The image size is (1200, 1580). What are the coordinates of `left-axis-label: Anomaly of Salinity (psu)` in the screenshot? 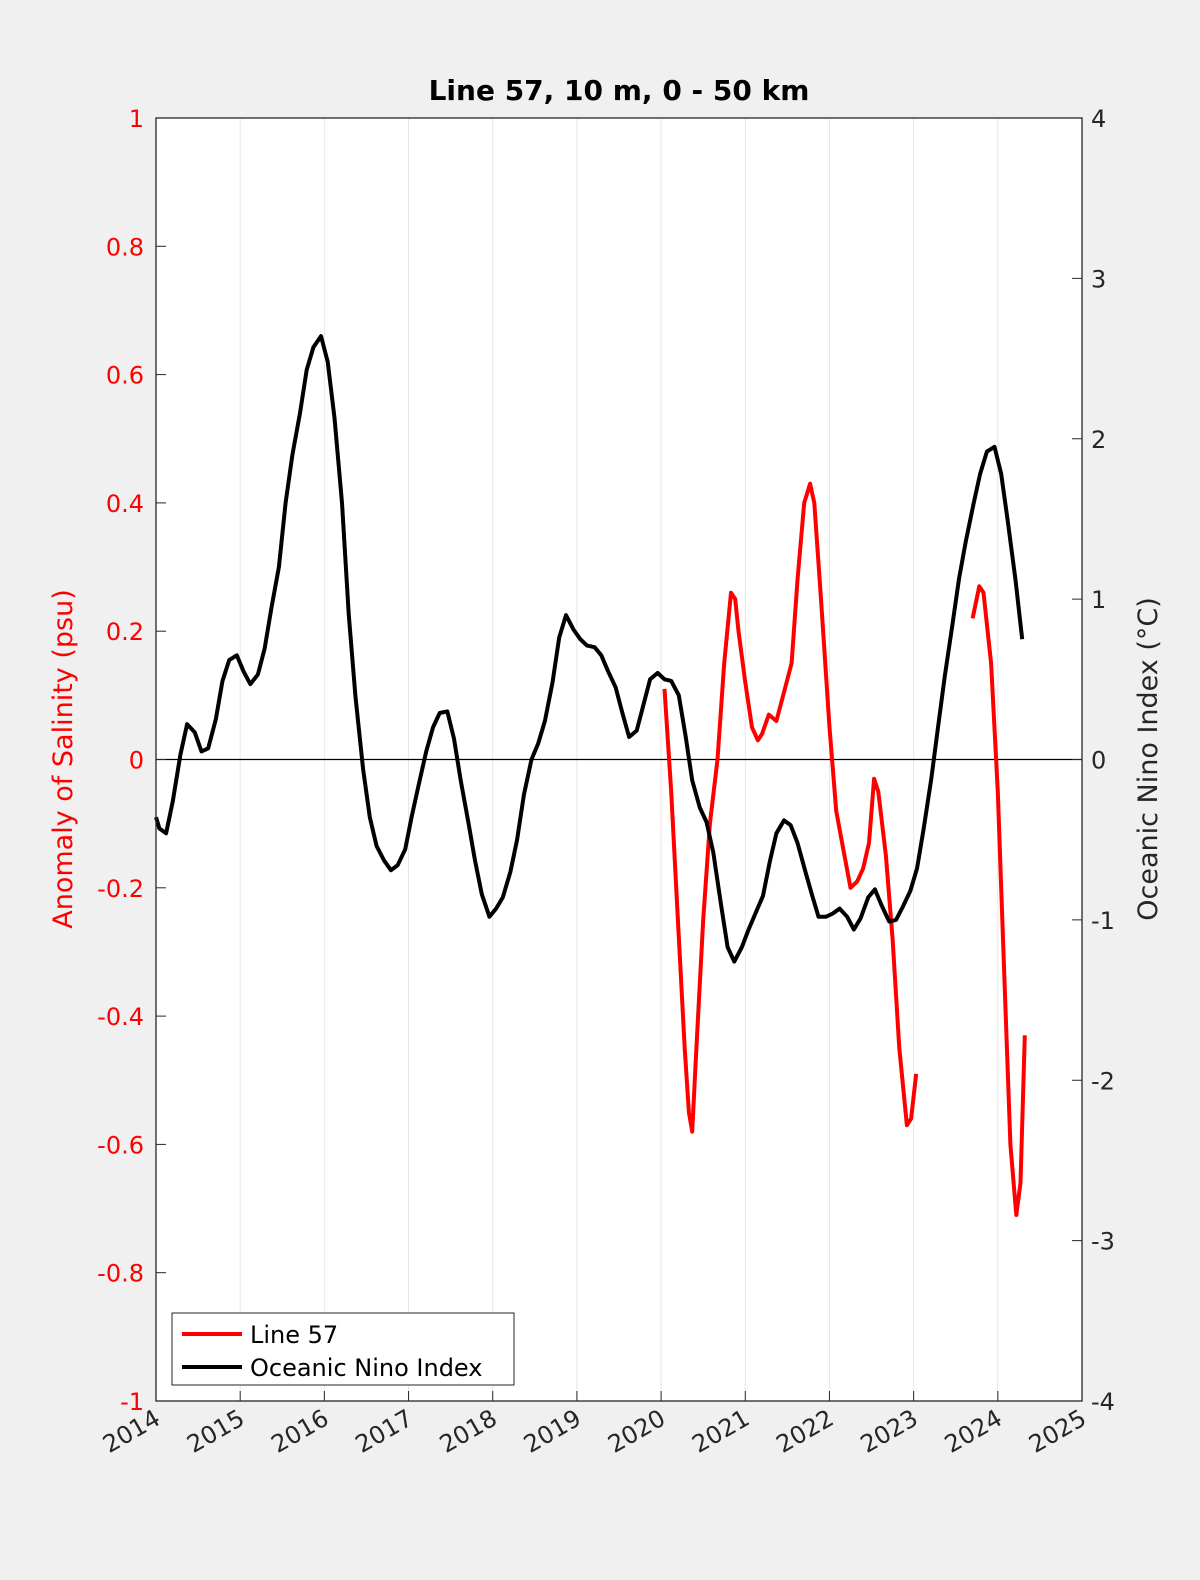 It's located at (63, 758).